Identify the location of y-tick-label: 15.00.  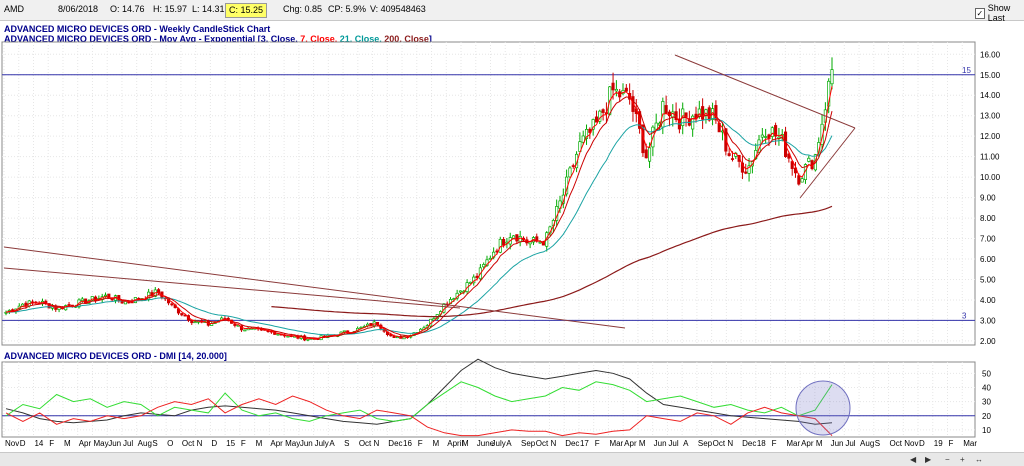
(990, 75).